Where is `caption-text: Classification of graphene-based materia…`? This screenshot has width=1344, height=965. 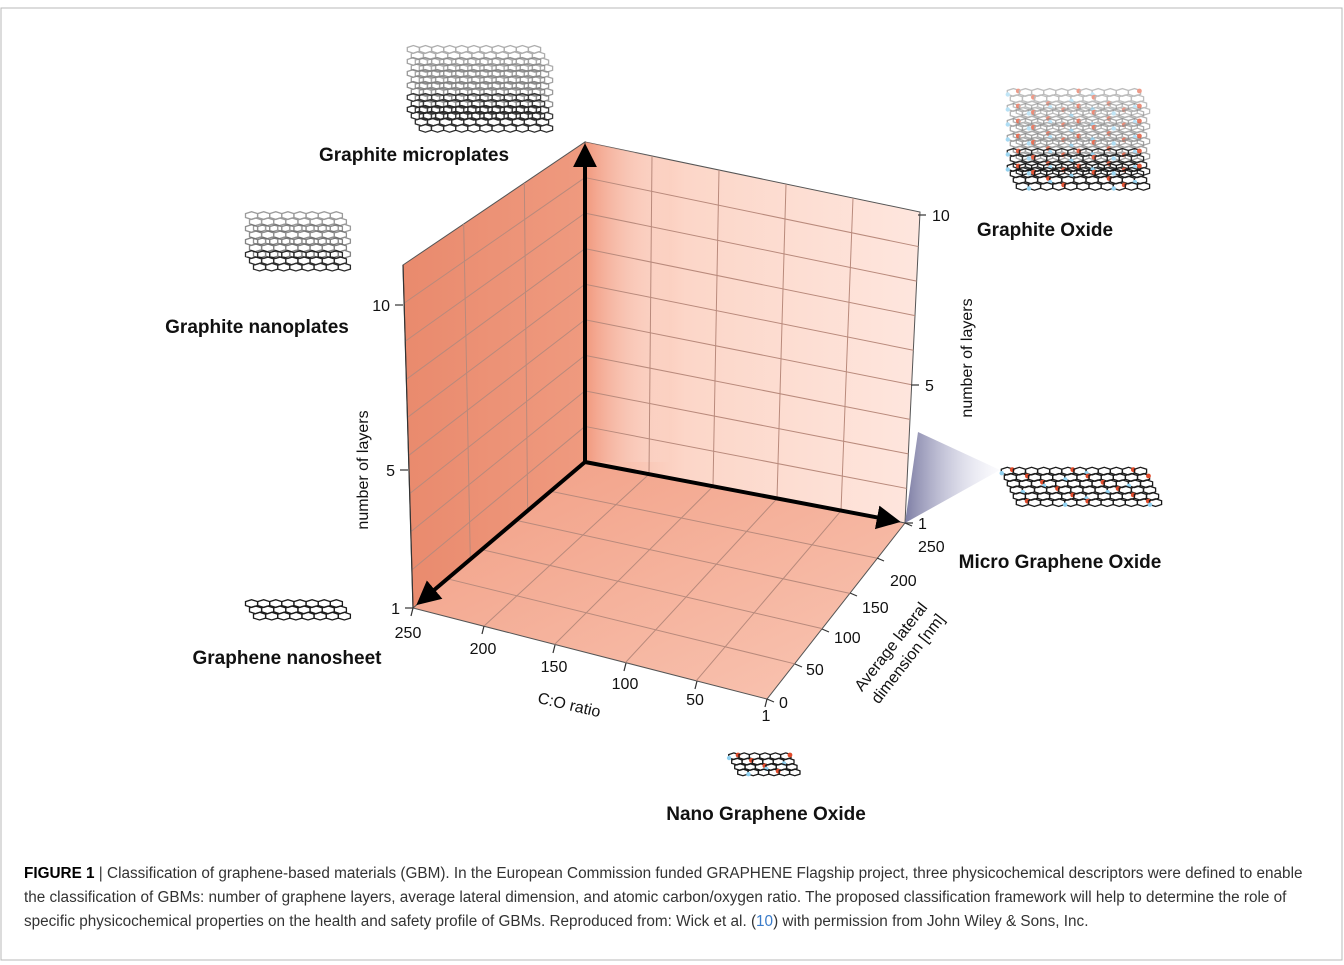 caption-text: Classification of graphene-based materia… is located at coordinates (663, 897).